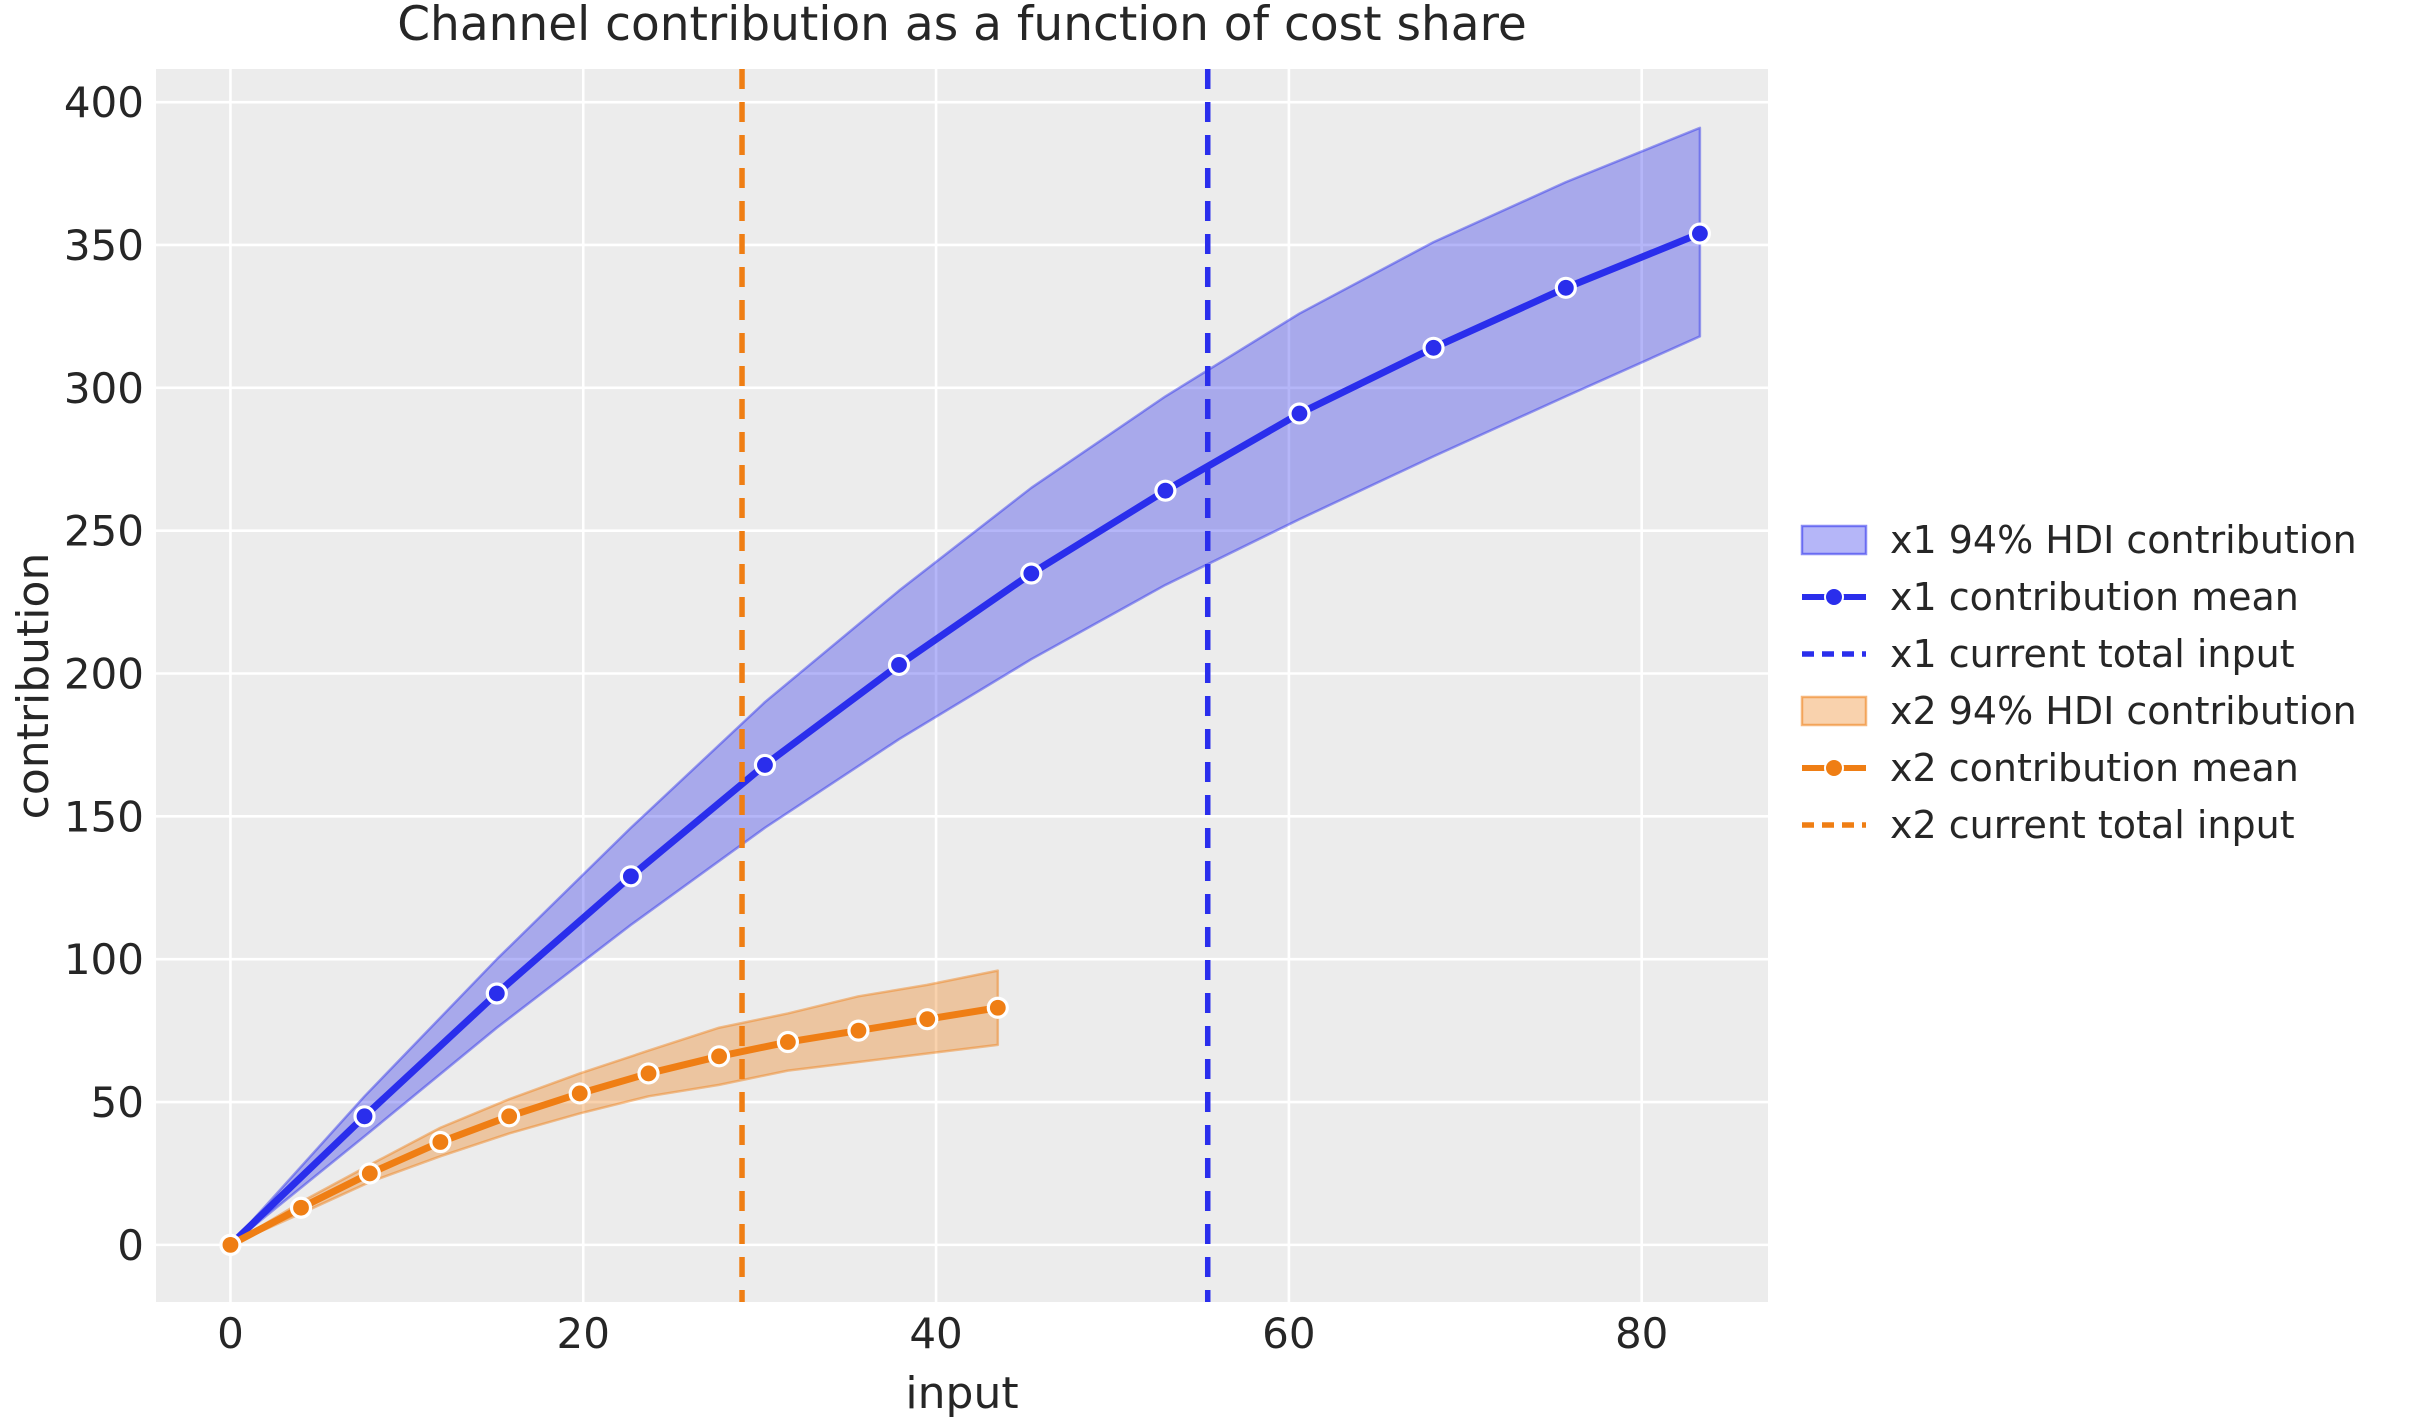  I want to click on y-tick-label: 400, so click(104, 102).